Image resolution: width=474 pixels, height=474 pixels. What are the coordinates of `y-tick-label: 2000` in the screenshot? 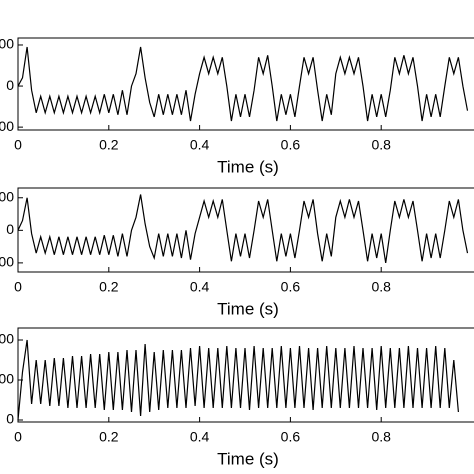 It's located at (7, 339).